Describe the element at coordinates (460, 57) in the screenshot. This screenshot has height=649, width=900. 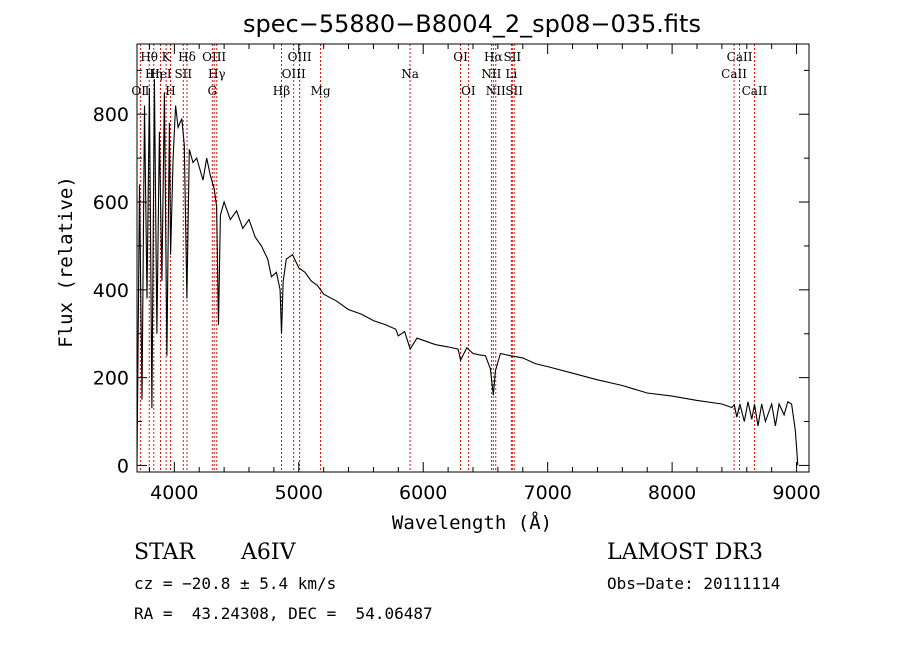
I see `line-label-16: OI` at that location.